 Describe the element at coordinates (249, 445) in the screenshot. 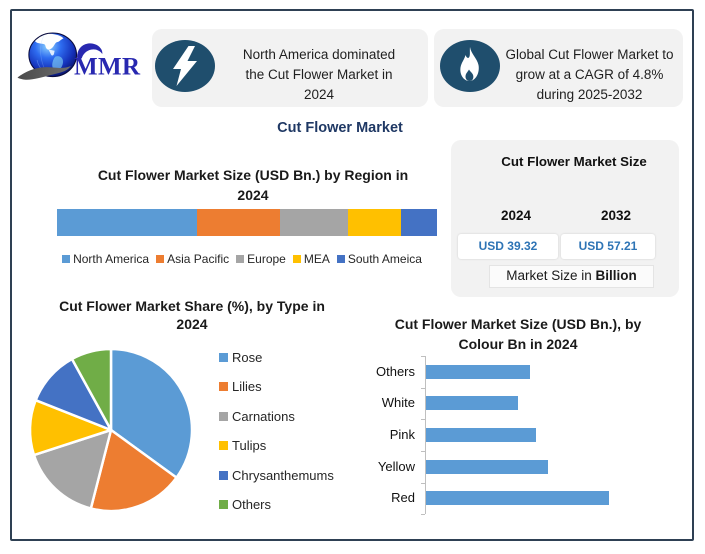

I see `legend-label: Tulips` at that location.